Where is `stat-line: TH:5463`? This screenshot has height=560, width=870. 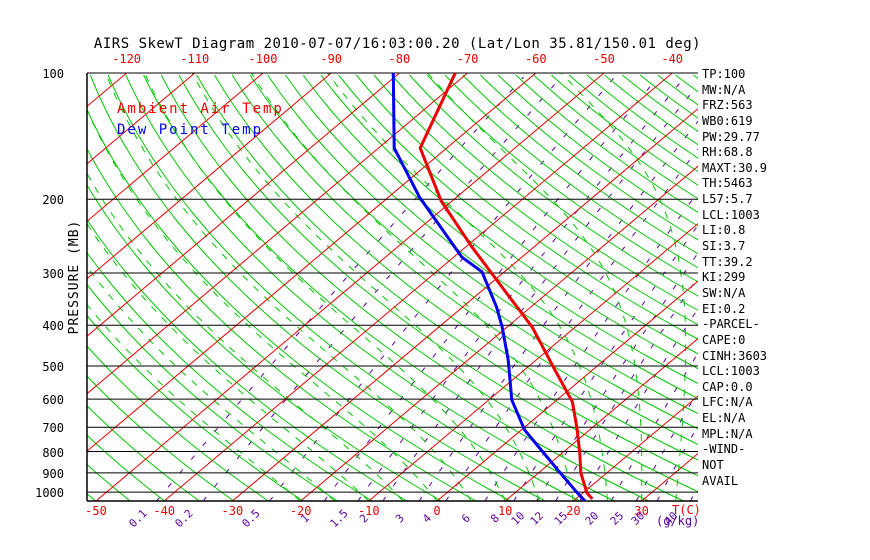 stat-line: TH:5463 is located at coordinates (727, 183).